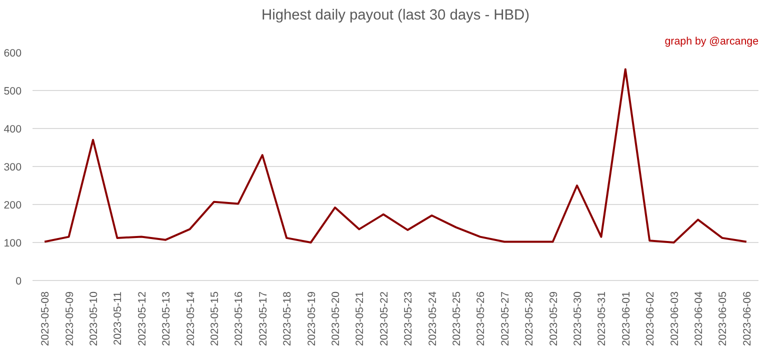 The image size is (768, 349). Describe the element at coordinates (602, 318) in the screenshot. I see `x-tick-label: 2023-05-31` at that location.